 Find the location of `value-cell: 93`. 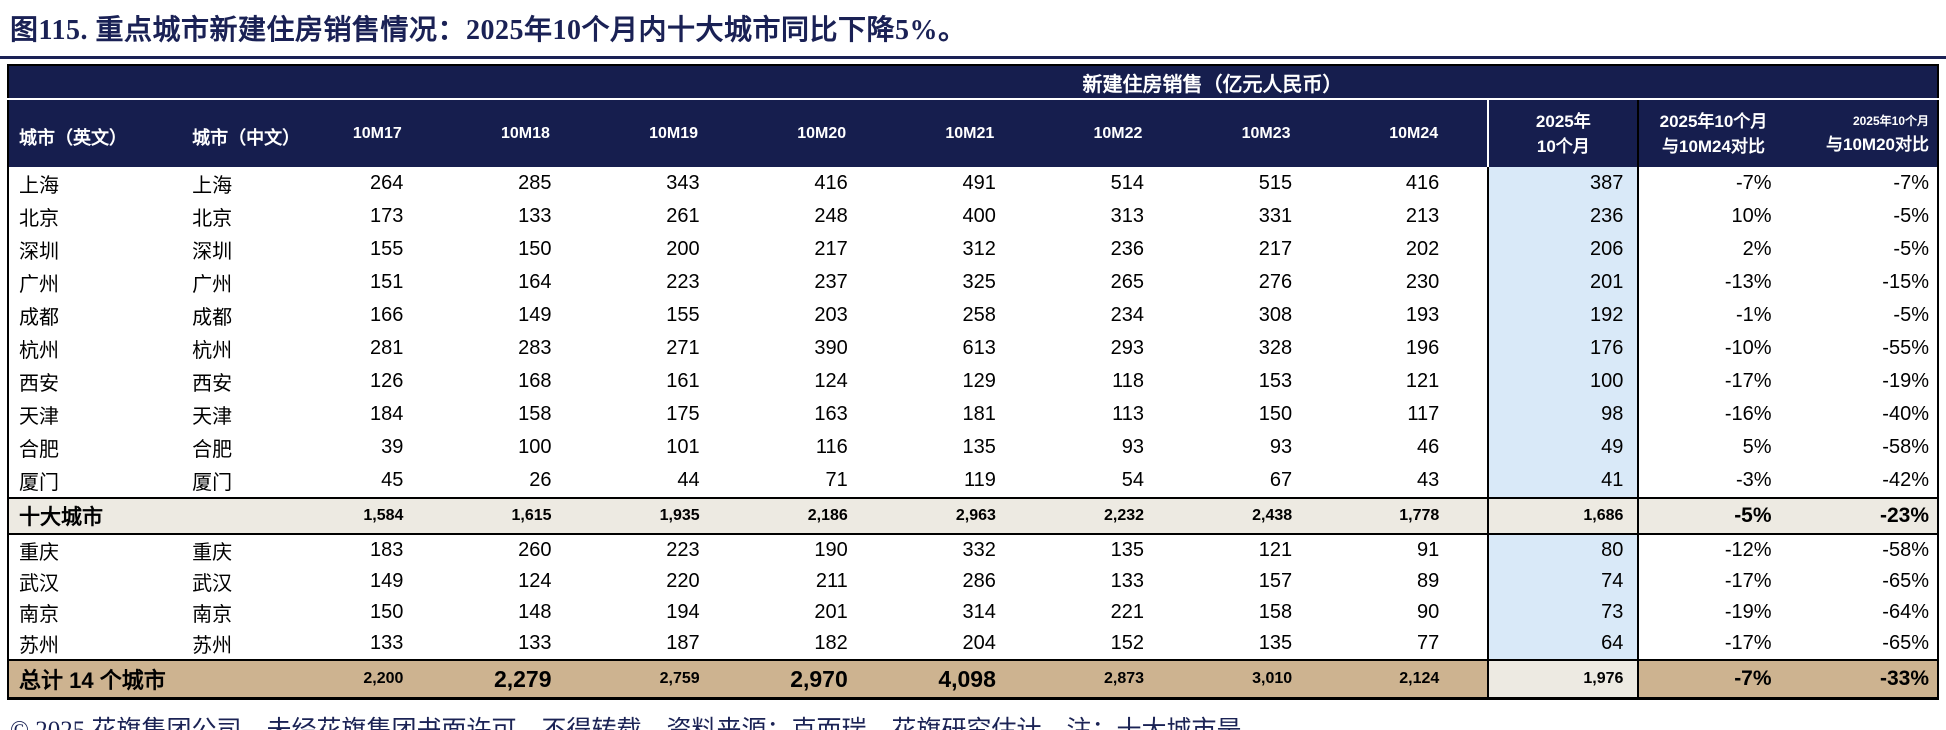

value-cell: 93 is located at coordinates (1281, 447).